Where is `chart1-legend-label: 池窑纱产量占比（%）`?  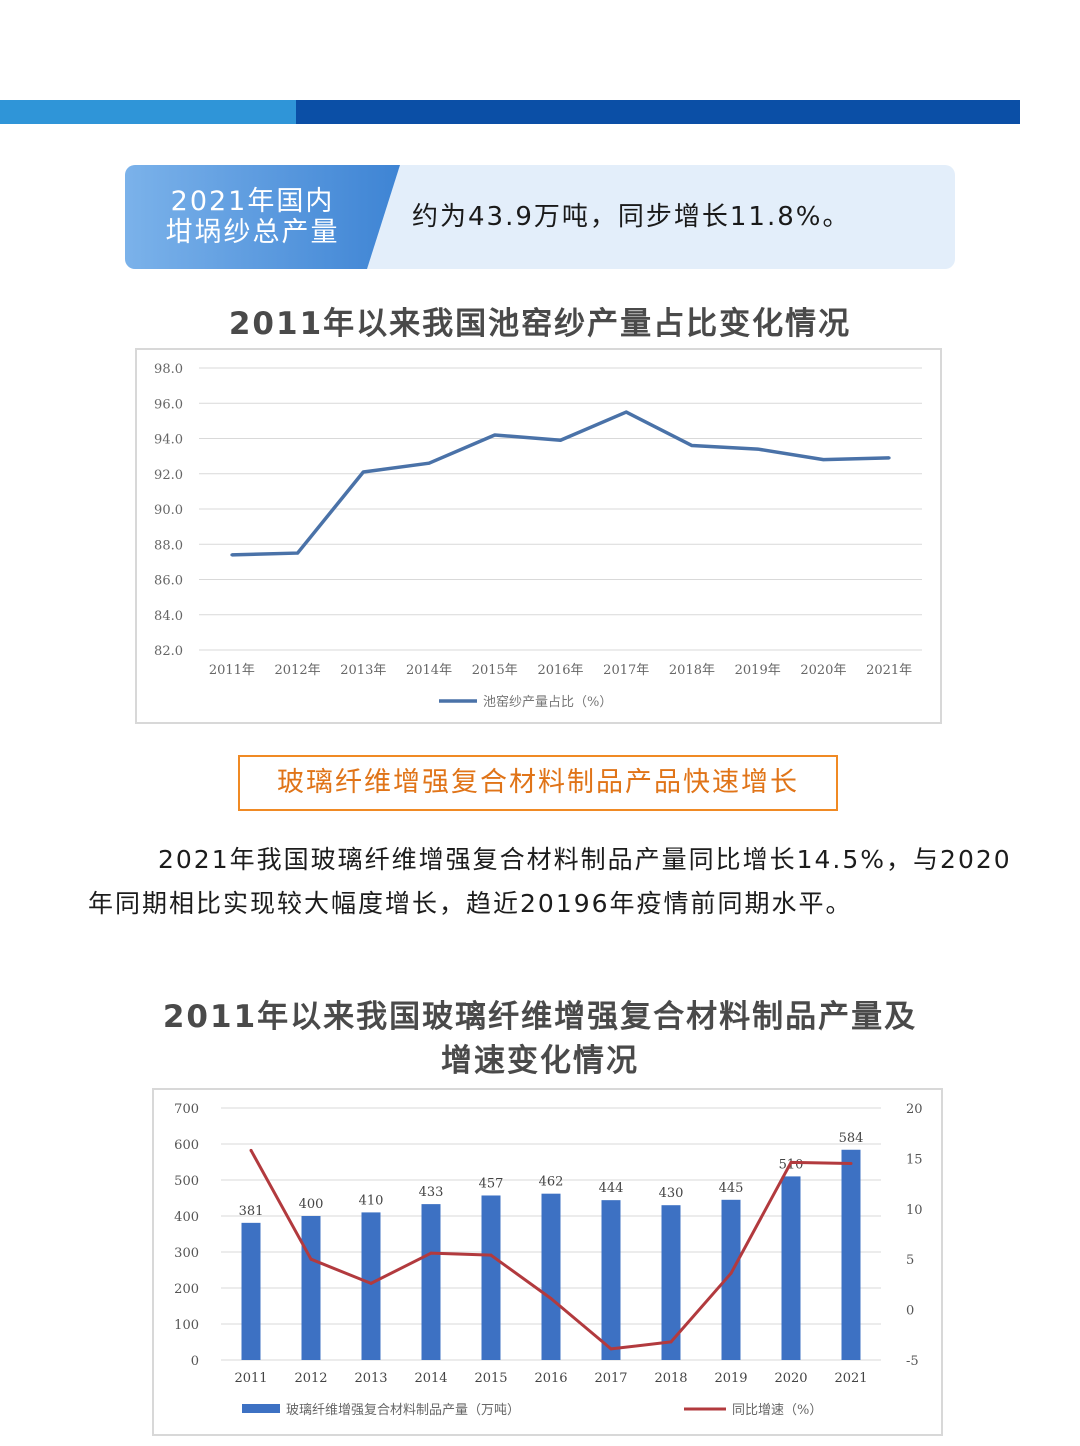 chart1-legend-label: 池窑纱产量占比（%） is located at coordinates (547, 702).